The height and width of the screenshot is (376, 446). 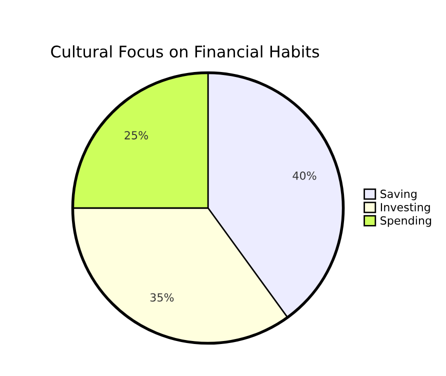 What do you see at coordinates (398, 194) in the screenshot?
I see `legend-label: Saving` at bounding box center [398, 194].